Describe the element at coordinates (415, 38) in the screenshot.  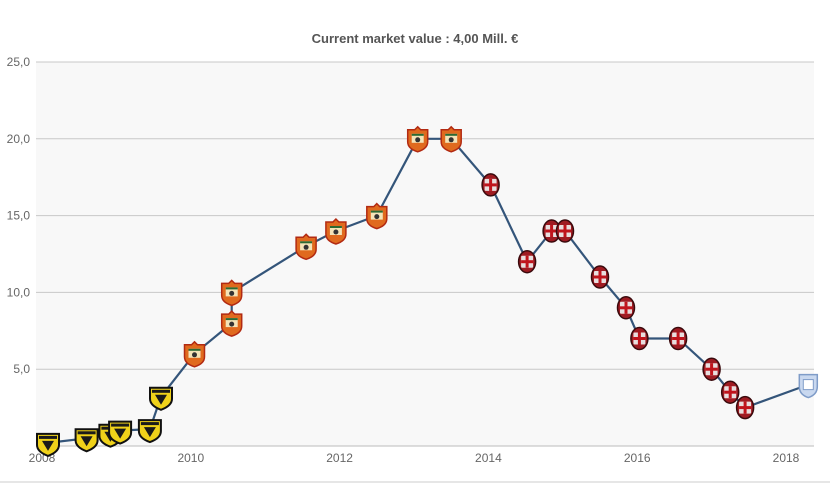
I see `chart-title: Current market value : 4,00 Mill. €` at that location.